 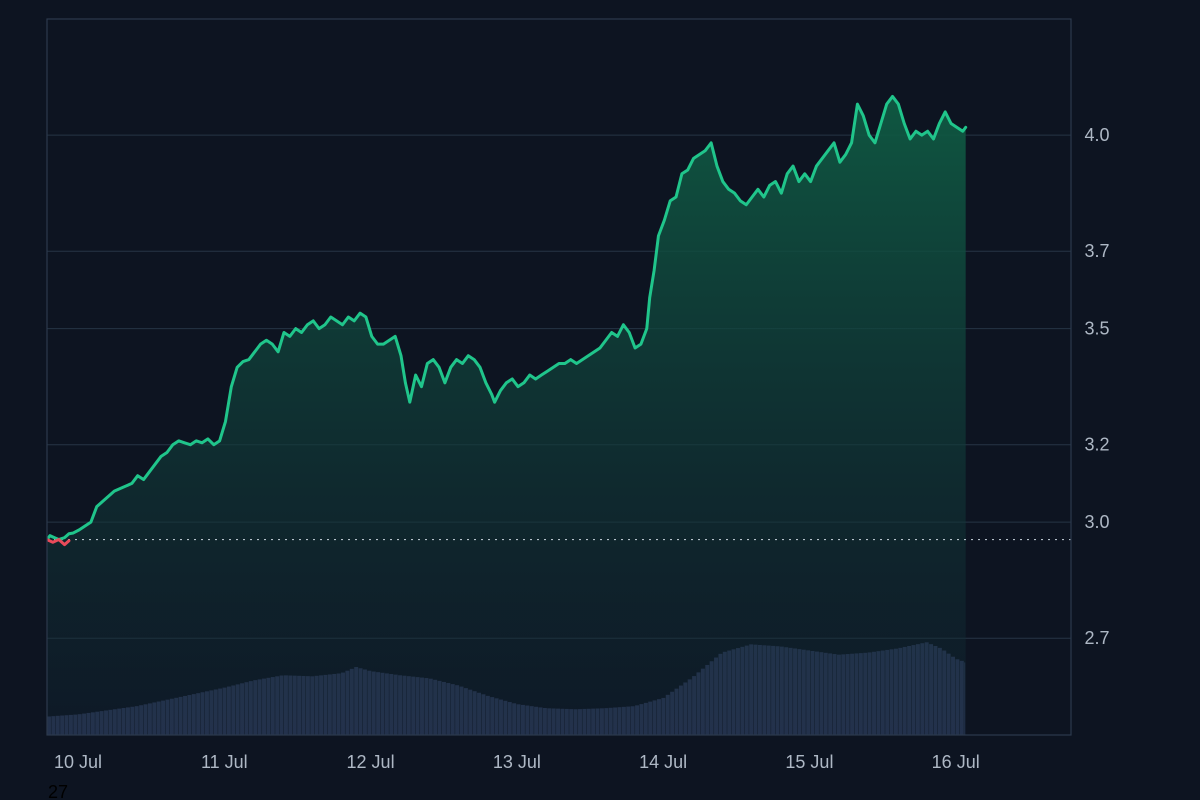 I want to click on x-tick-label: 11 Jul, so click(x=224, y=762).